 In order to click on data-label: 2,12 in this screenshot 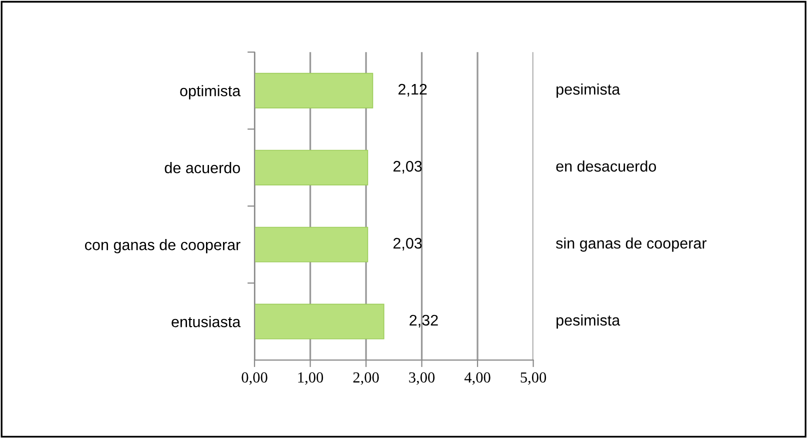, I will do `click(412, 90)`.